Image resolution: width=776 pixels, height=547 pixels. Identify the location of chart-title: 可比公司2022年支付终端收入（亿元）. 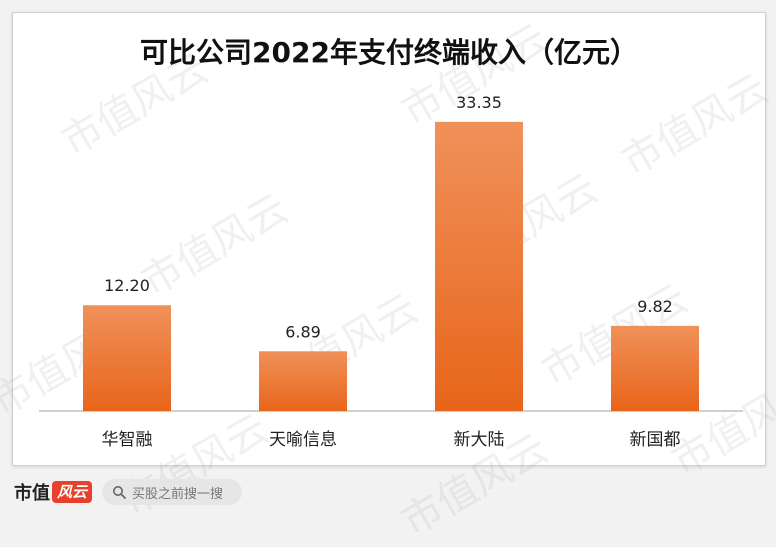
(389, 52).